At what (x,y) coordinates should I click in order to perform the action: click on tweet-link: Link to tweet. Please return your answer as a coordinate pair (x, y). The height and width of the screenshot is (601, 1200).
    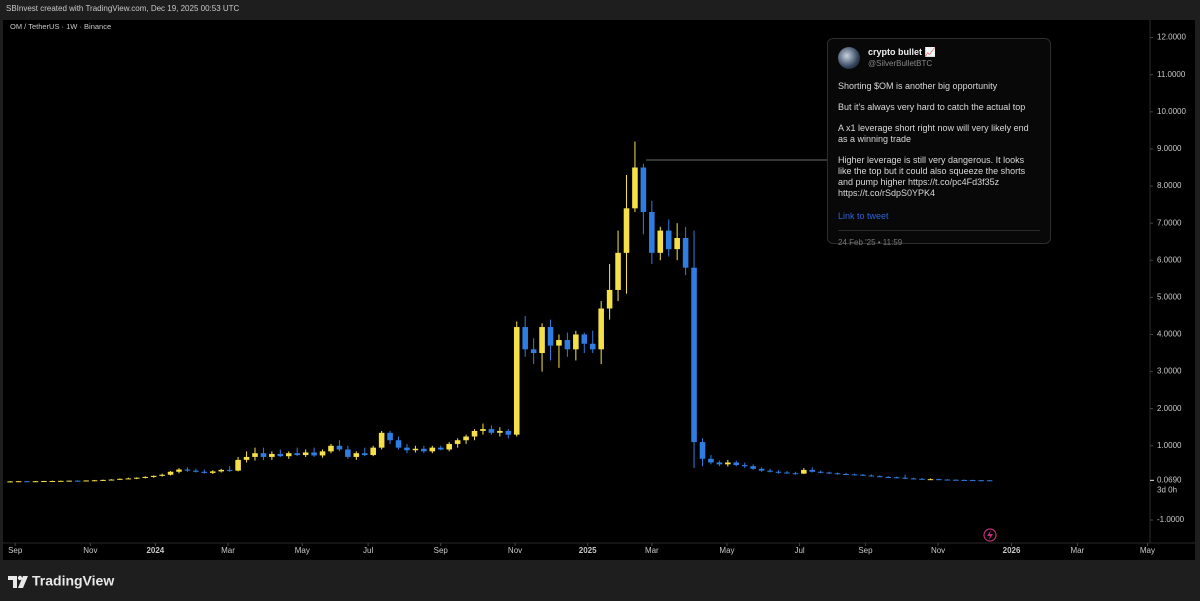
    Looking at the image, I should click on (863, 216).